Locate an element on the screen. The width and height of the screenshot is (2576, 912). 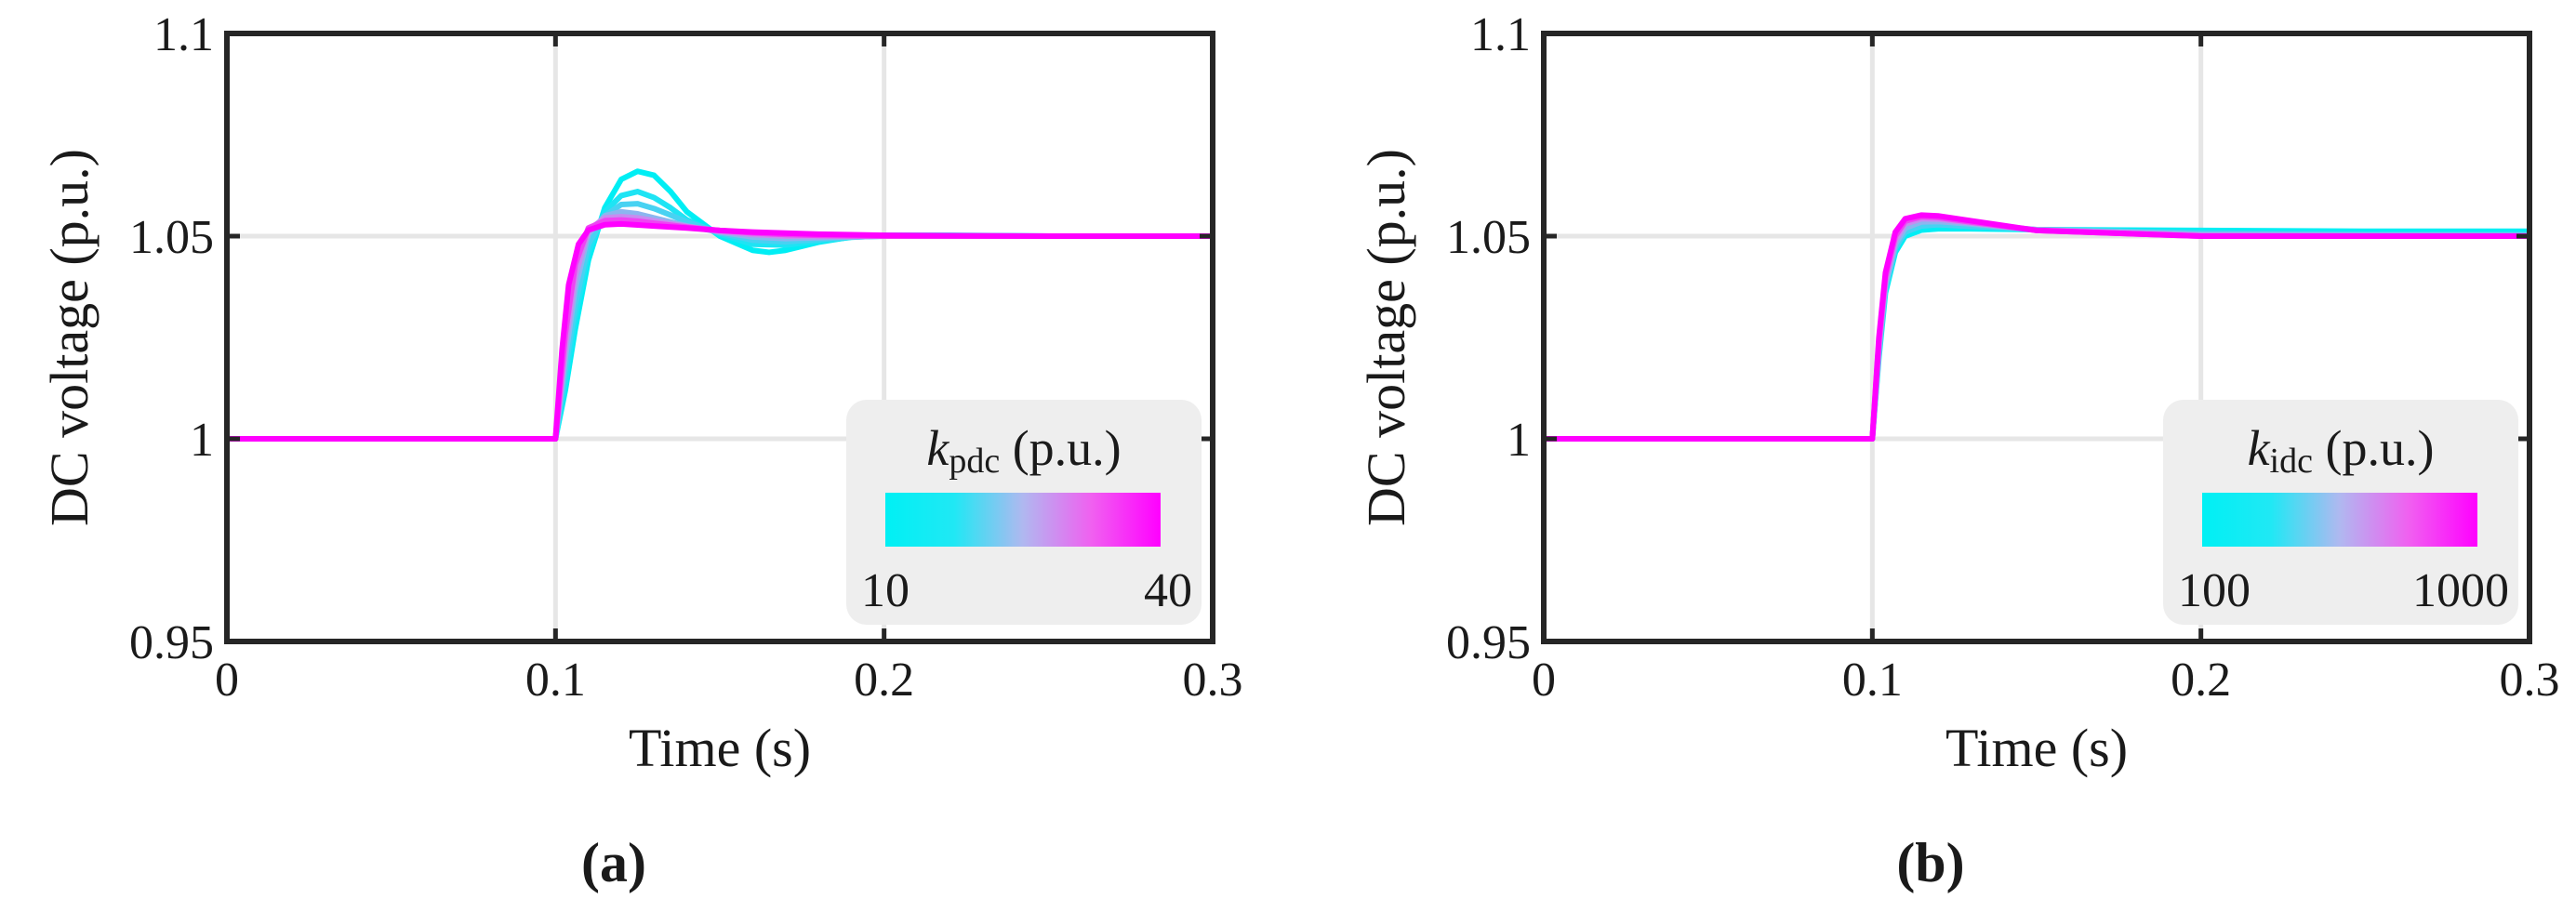
colorbar-title-subscript: idc is located at coordinates (2291, 461).